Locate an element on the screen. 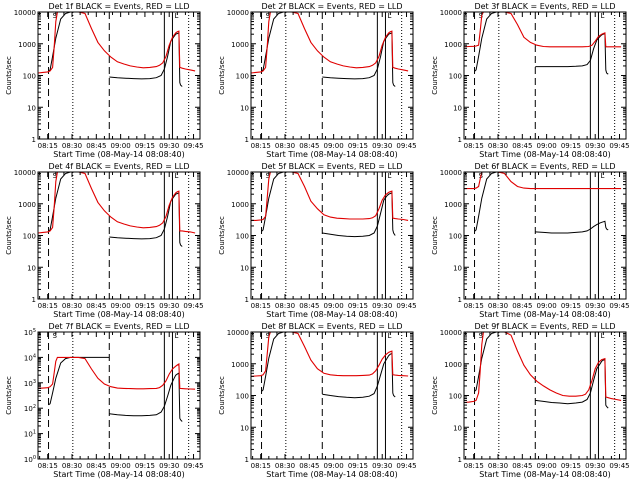 This screenshot has height=480, width=640. panel-title: Det 2f BLACK = Events, RED = LLD is located at coordinates (331, 6).